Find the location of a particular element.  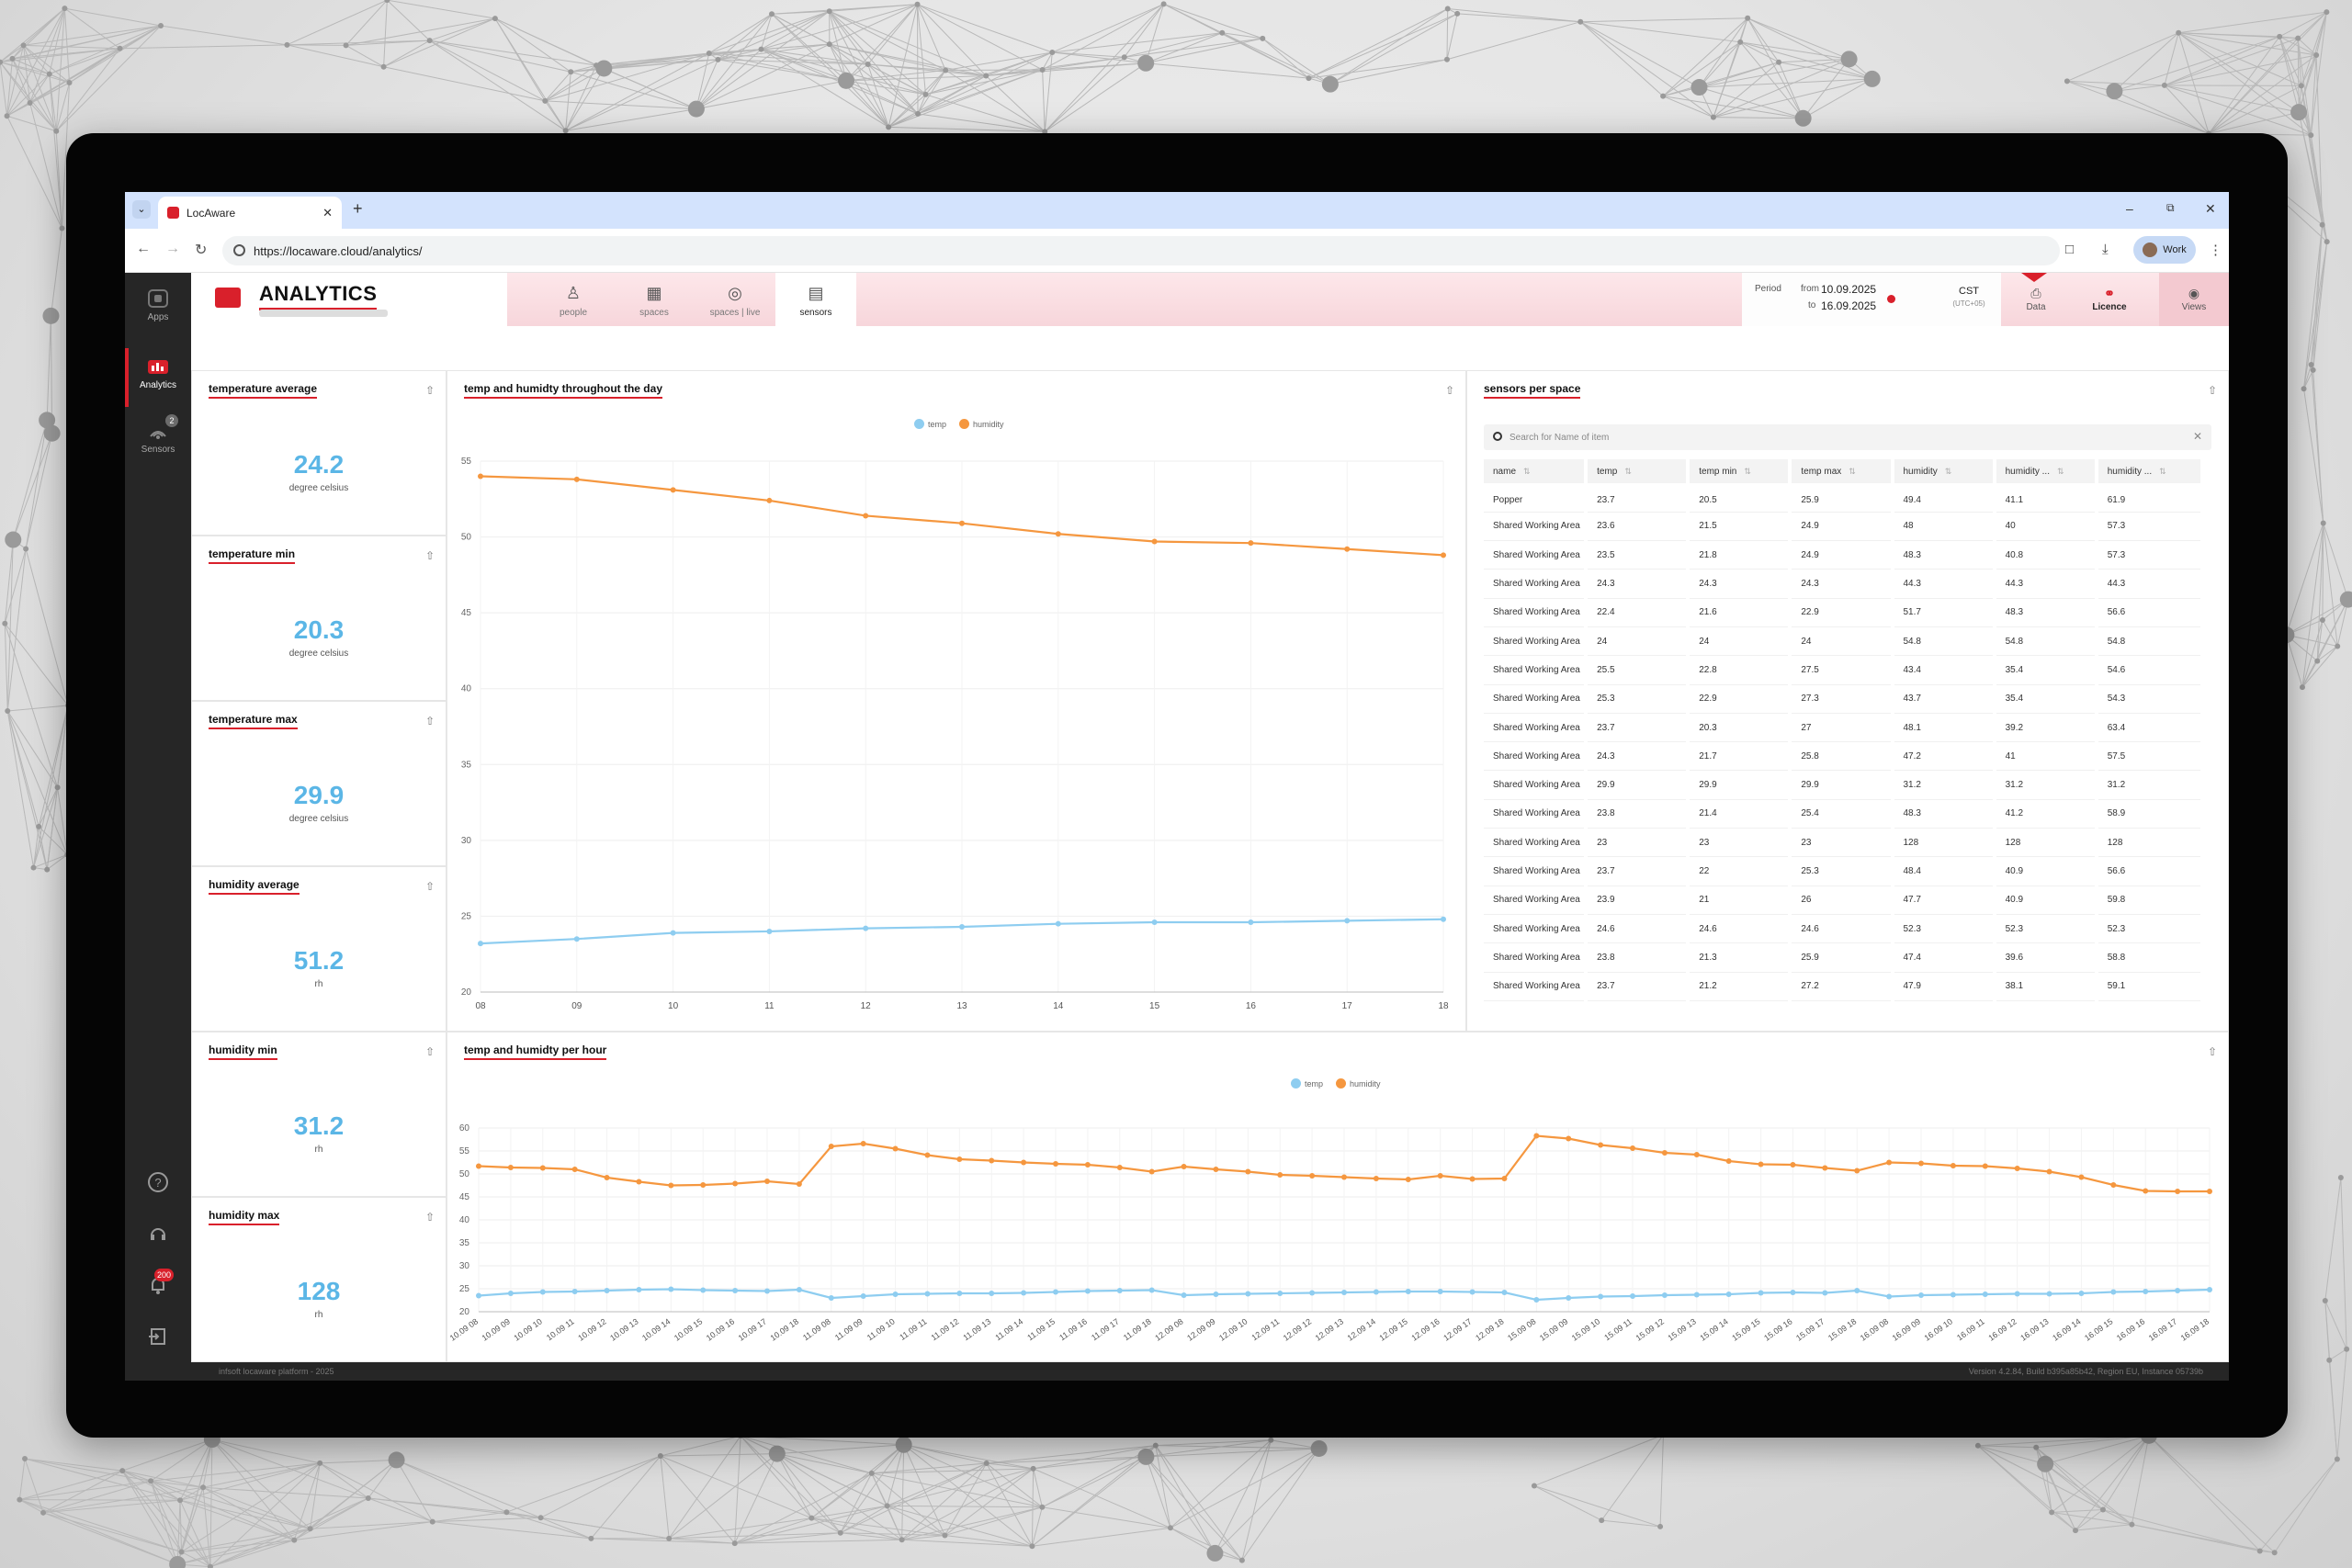

forward-icon: → is located at coordinates (173, 249).